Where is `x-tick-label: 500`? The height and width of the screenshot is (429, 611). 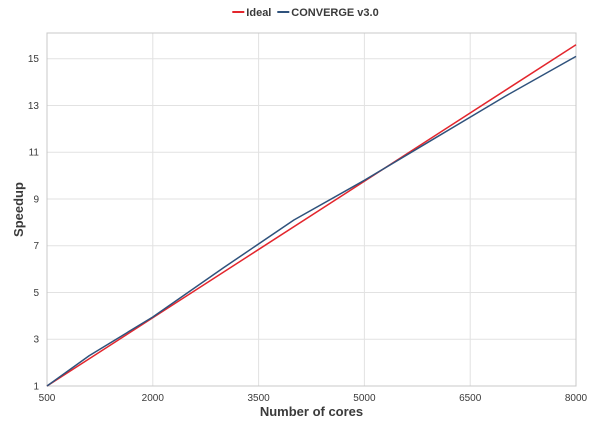
x-tick-label: 500 is located at coordinates (47, 398).